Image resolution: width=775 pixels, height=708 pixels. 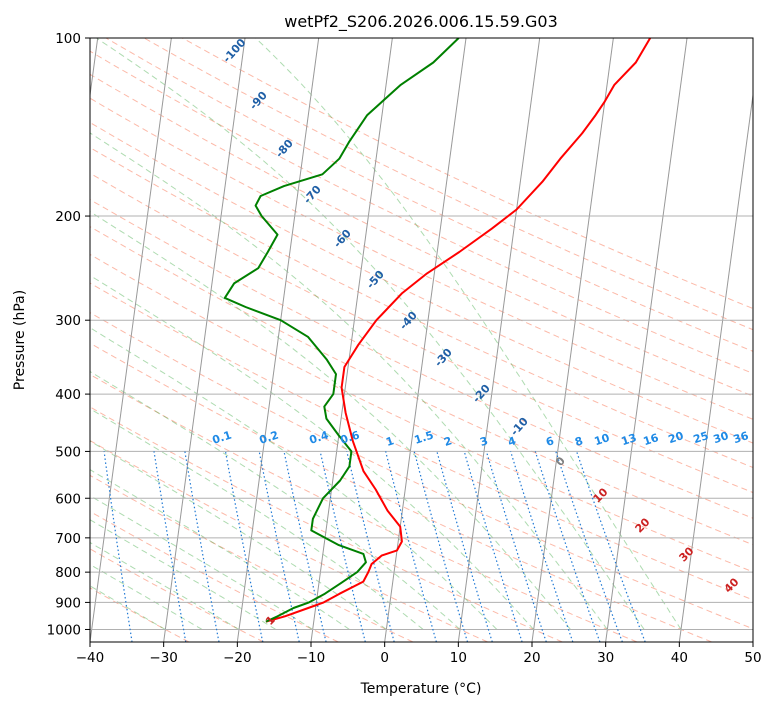 What do you see at coordinates (651, 439) in the screenshot?
I see `mixing-ratio-label: 16` at bounding box center [651, 439].